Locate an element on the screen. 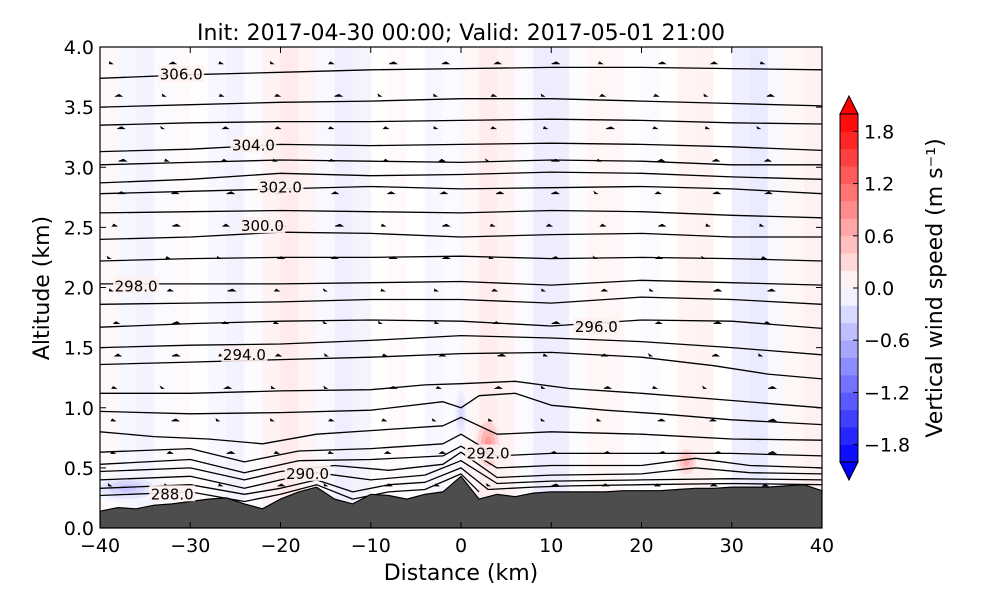 The height and width of the screenshot is (600, 1000). contour-label: 306.0 is located at coordinates (181, 74).